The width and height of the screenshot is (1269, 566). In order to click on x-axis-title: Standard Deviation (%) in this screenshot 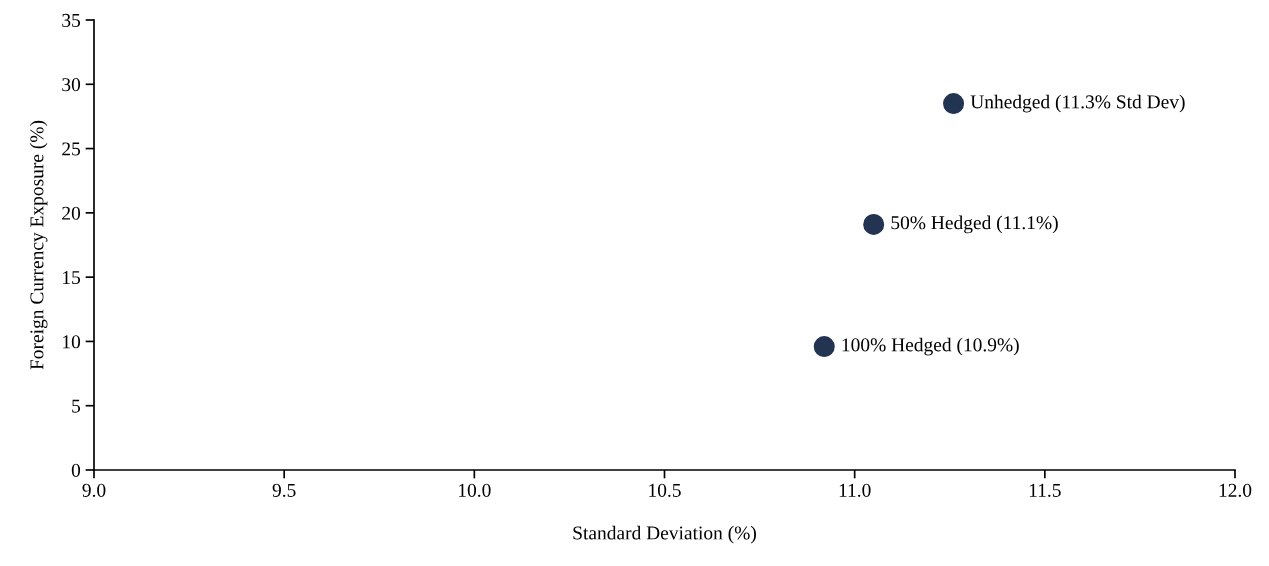, I will do `click(664, 534)`.